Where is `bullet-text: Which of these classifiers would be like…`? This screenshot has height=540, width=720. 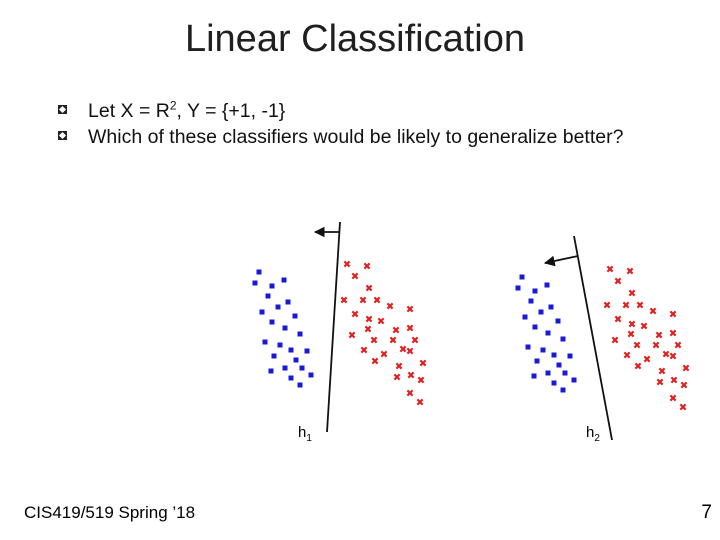
bullet-text: Which of these classifiers would be like… is located at coordinates (356, 137).